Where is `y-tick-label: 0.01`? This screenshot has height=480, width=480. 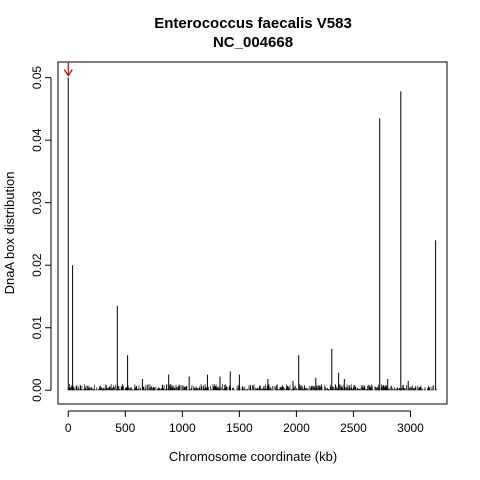
y-tick-label: 0.01 is located at coordinates (37, 328).